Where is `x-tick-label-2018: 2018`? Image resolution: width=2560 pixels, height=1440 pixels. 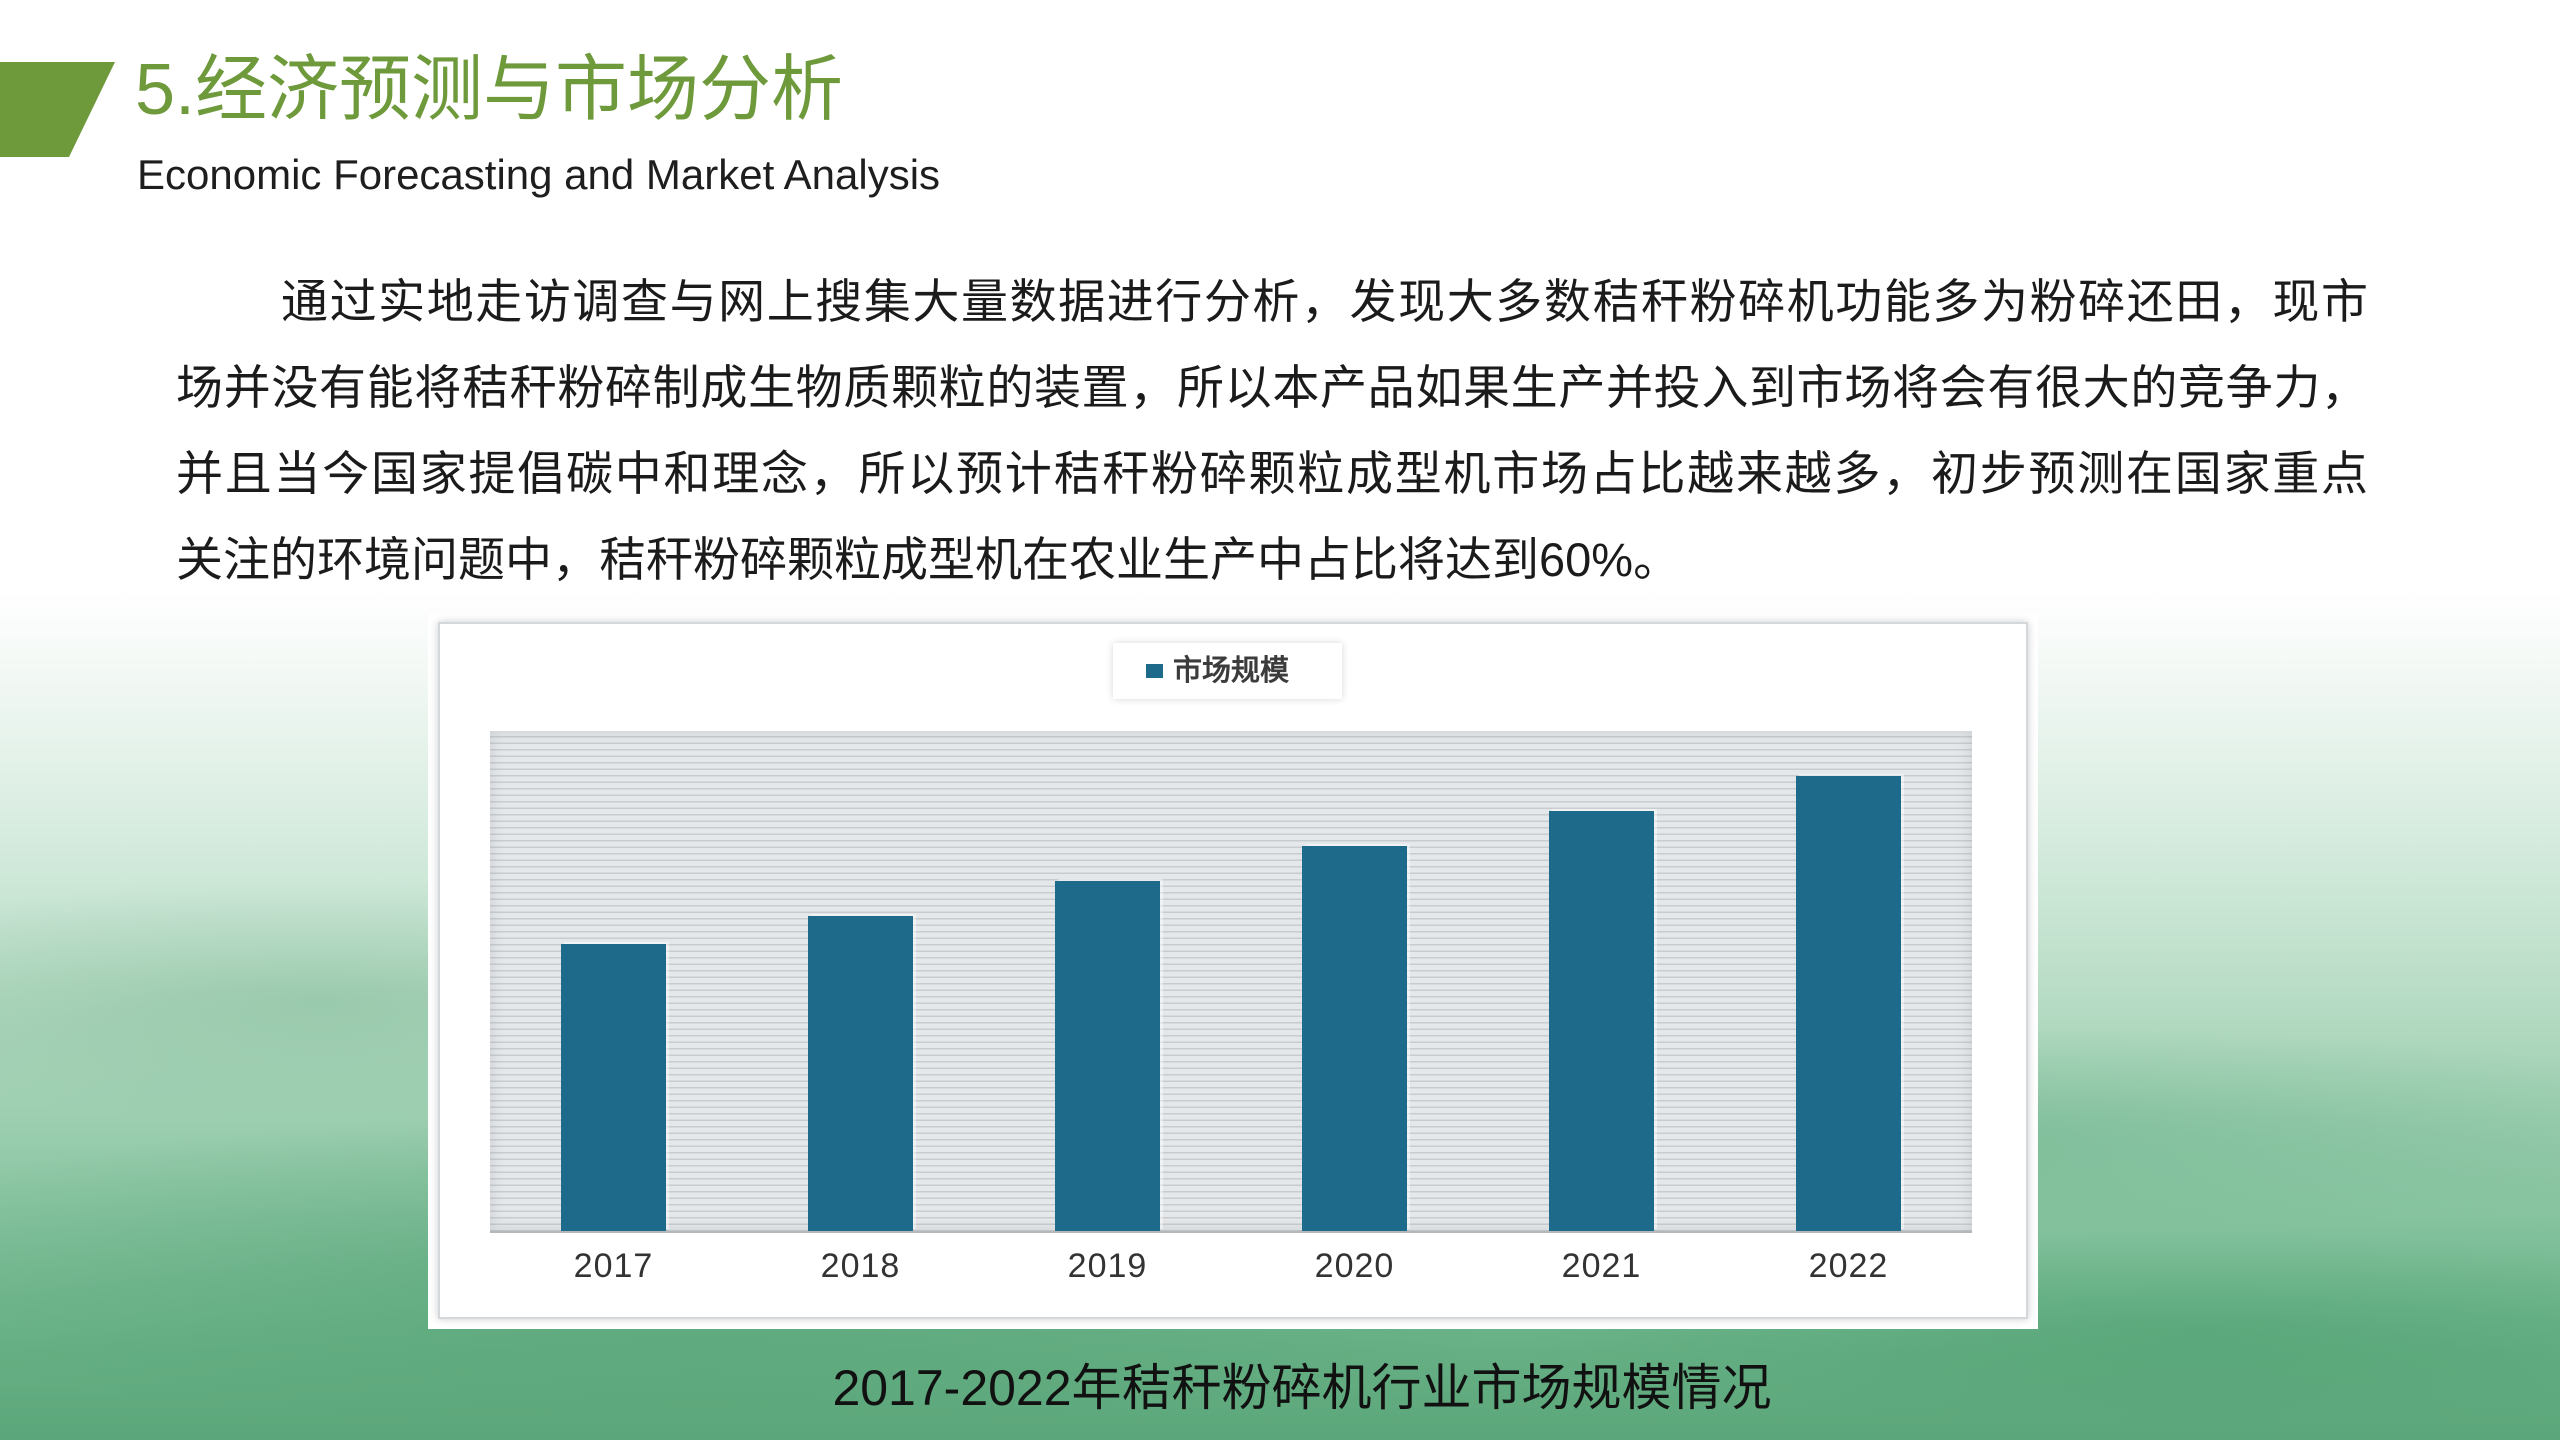 x-tick-label-2018: 2018 is located at coordinates (860, 1266).